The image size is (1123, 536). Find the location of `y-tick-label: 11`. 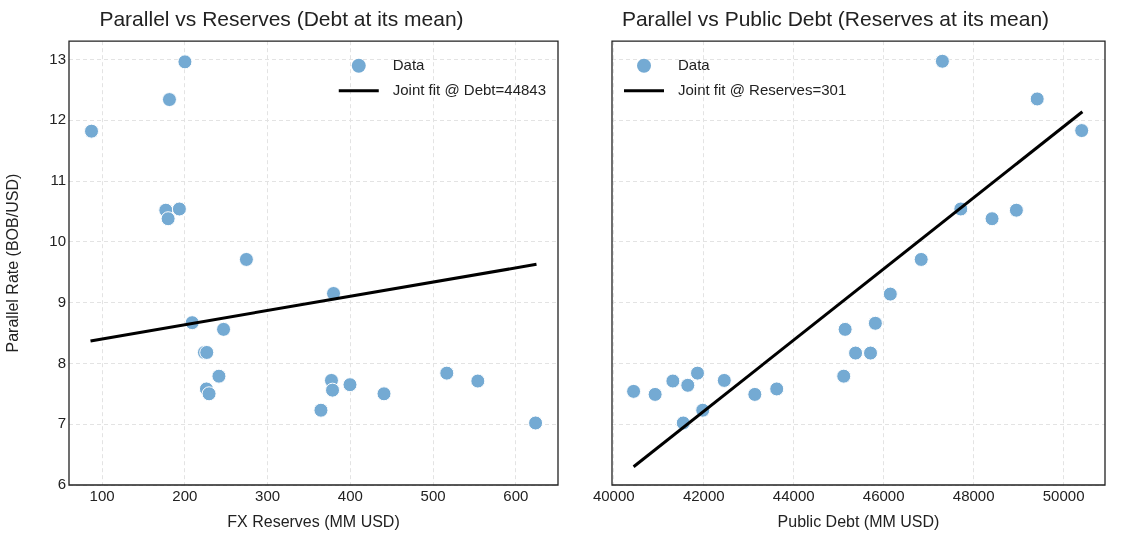

y-tick-label: 11 is located at coordinates (58, 180).